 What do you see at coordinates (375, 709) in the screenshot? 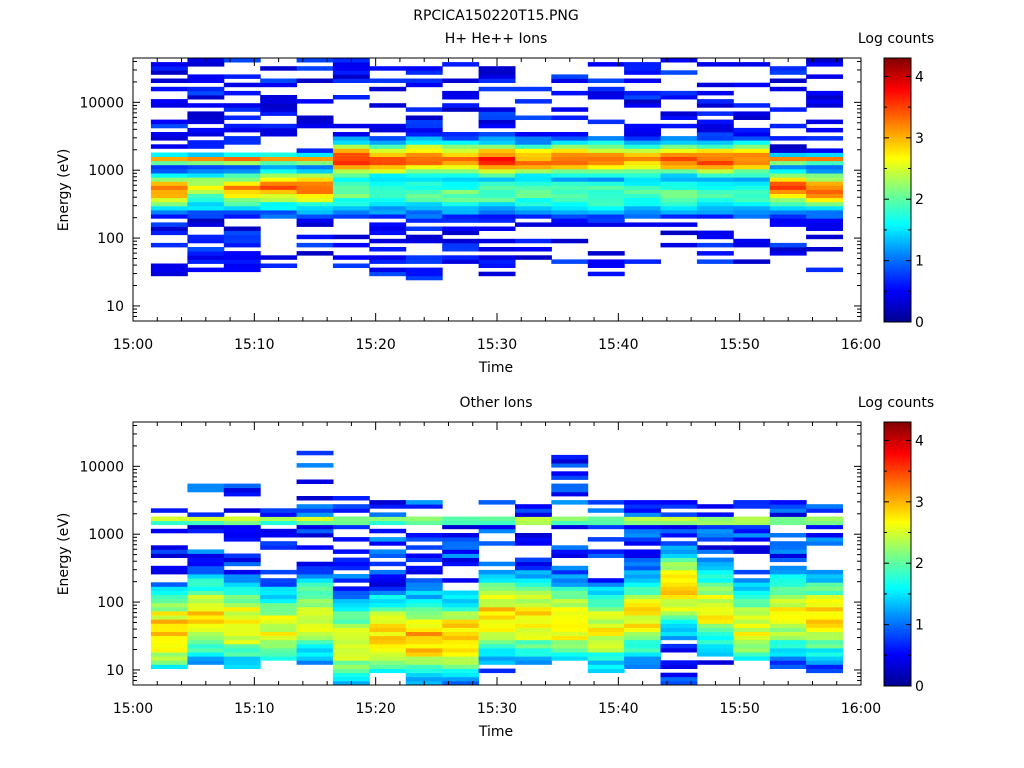
I see `x-tick-label: 15:20` at bounding box center [375, 709].